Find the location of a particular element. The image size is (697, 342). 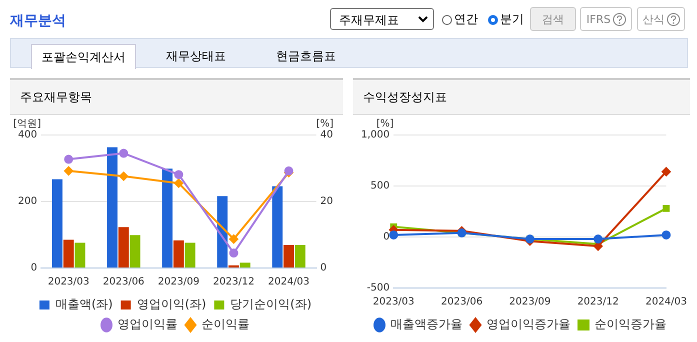

y2-tick-label: 20 is located at coordinates (327, 202).